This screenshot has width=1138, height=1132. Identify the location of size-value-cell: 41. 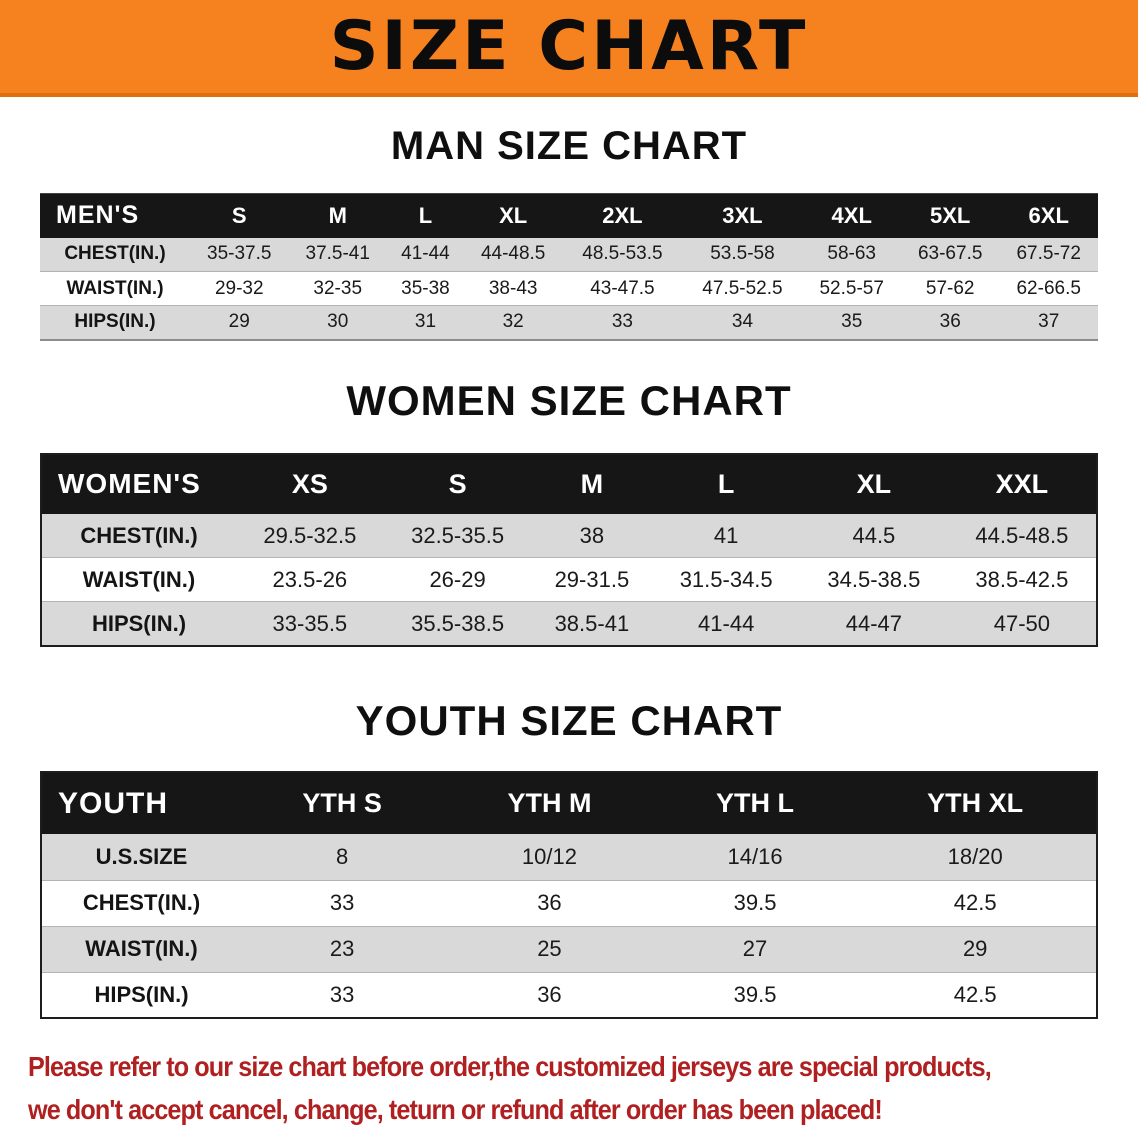
(726, 535).